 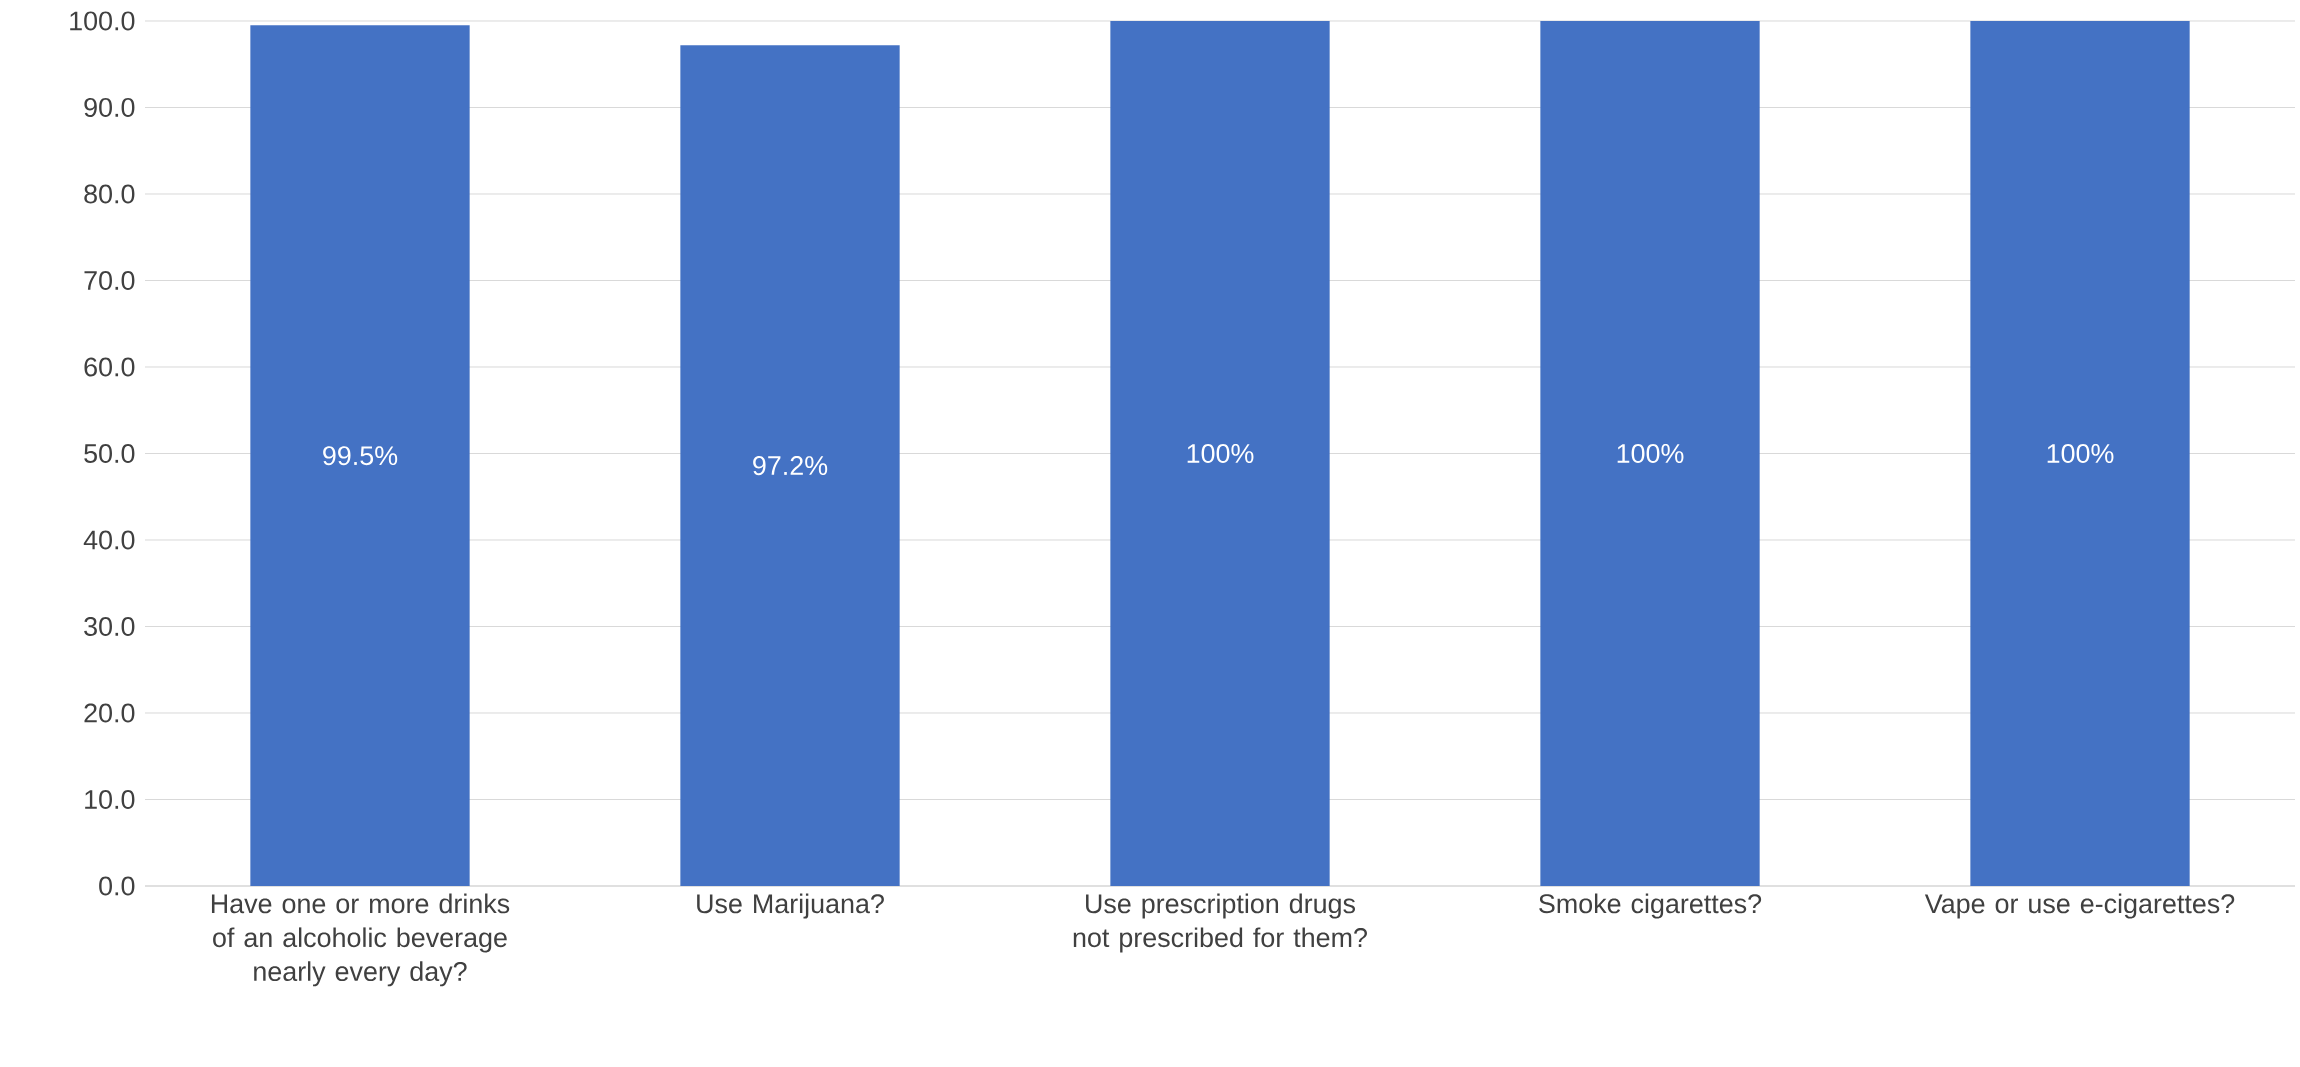 I want to click on x-tick-label: Use Marijuana?, so click(x=790, y=906).